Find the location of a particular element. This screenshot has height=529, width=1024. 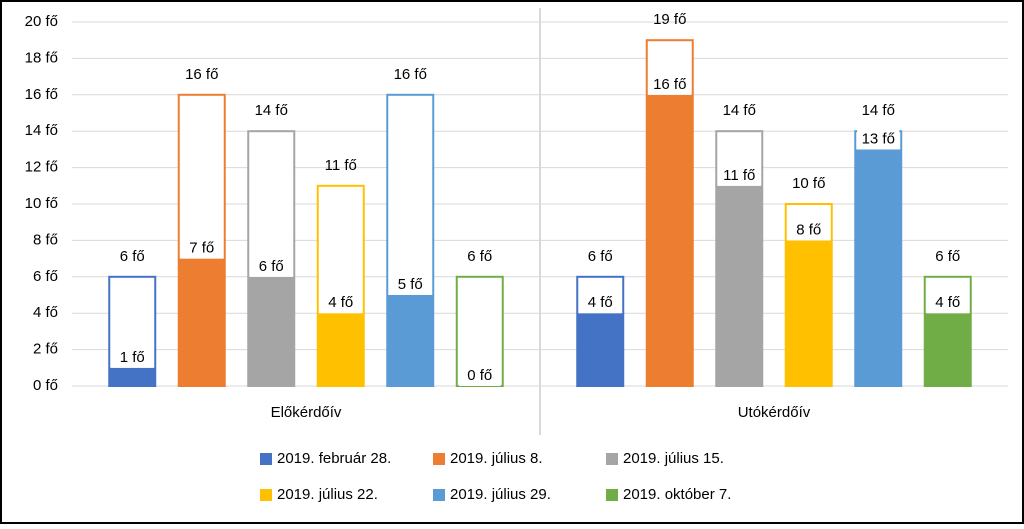

value-label: 13 fő is located at coordinates (878, 138).